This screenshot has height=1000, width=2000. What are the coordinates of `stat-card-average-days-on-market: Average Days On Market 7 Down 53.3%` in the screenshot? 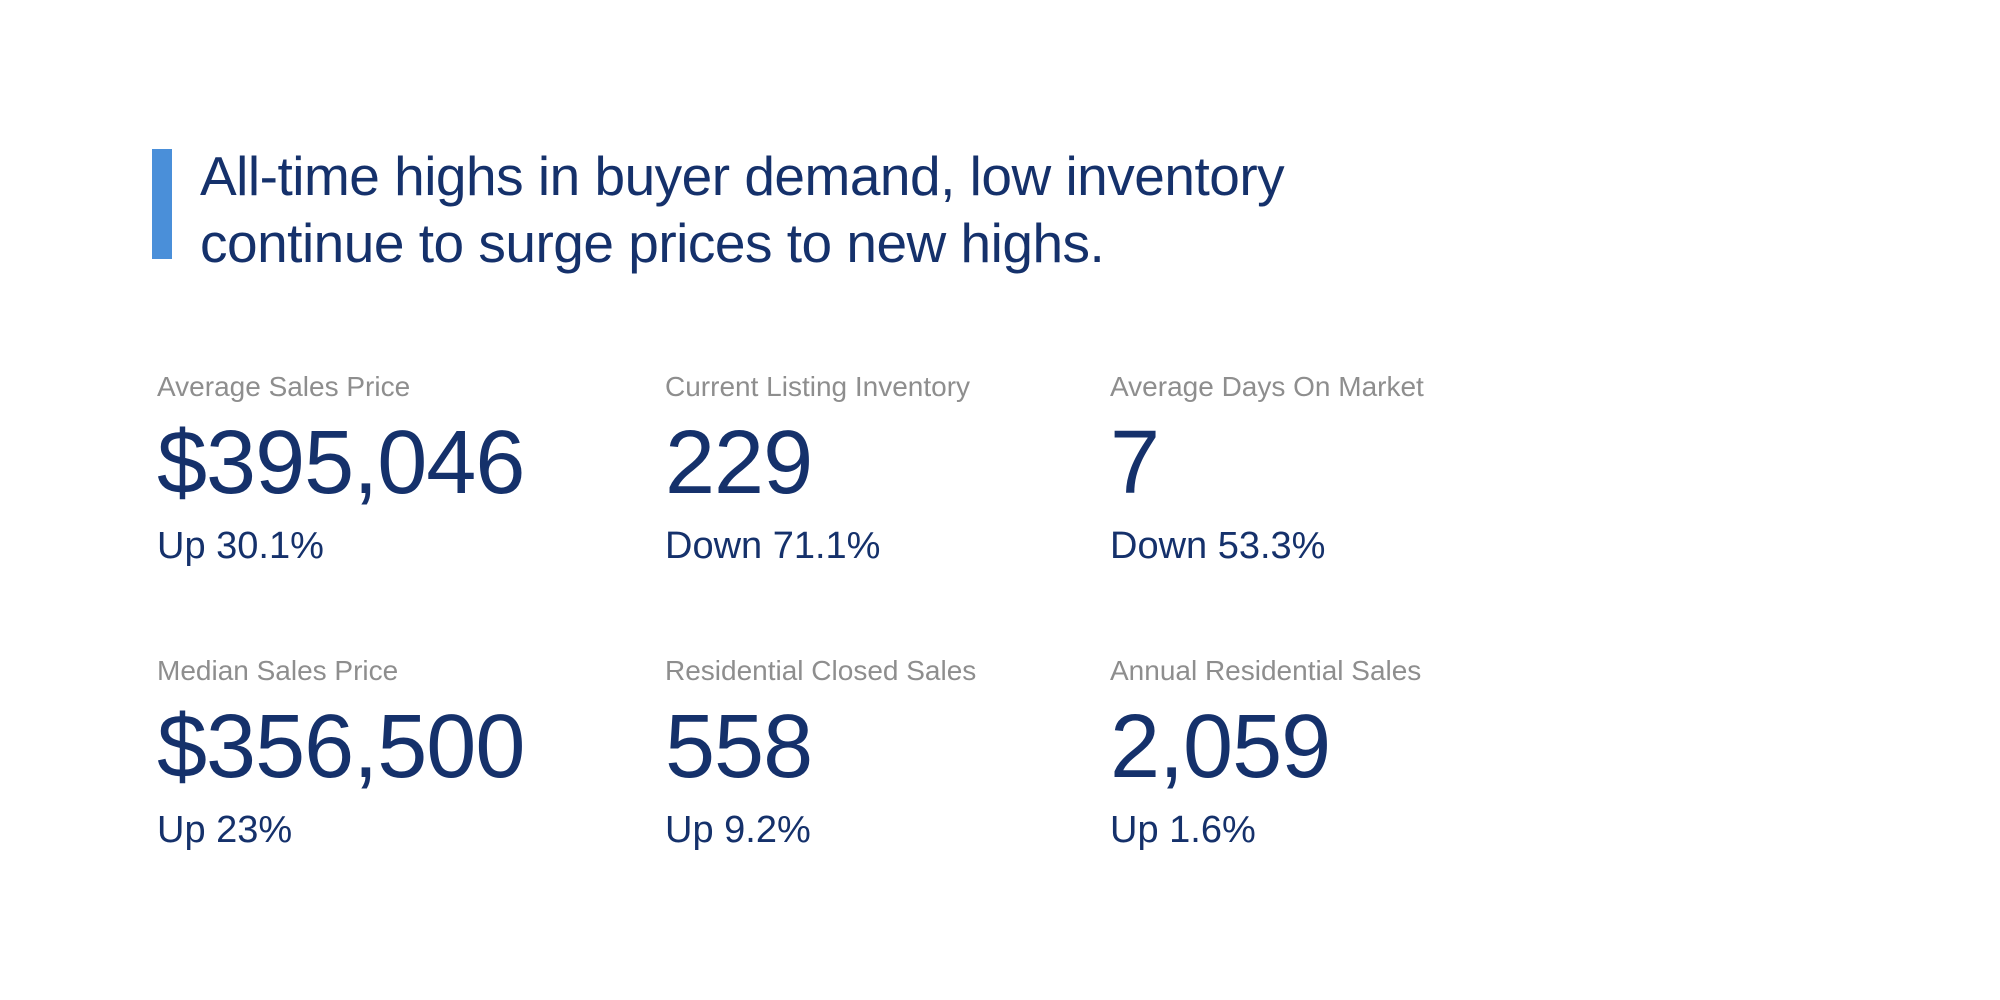 It's located at (1470, 469).